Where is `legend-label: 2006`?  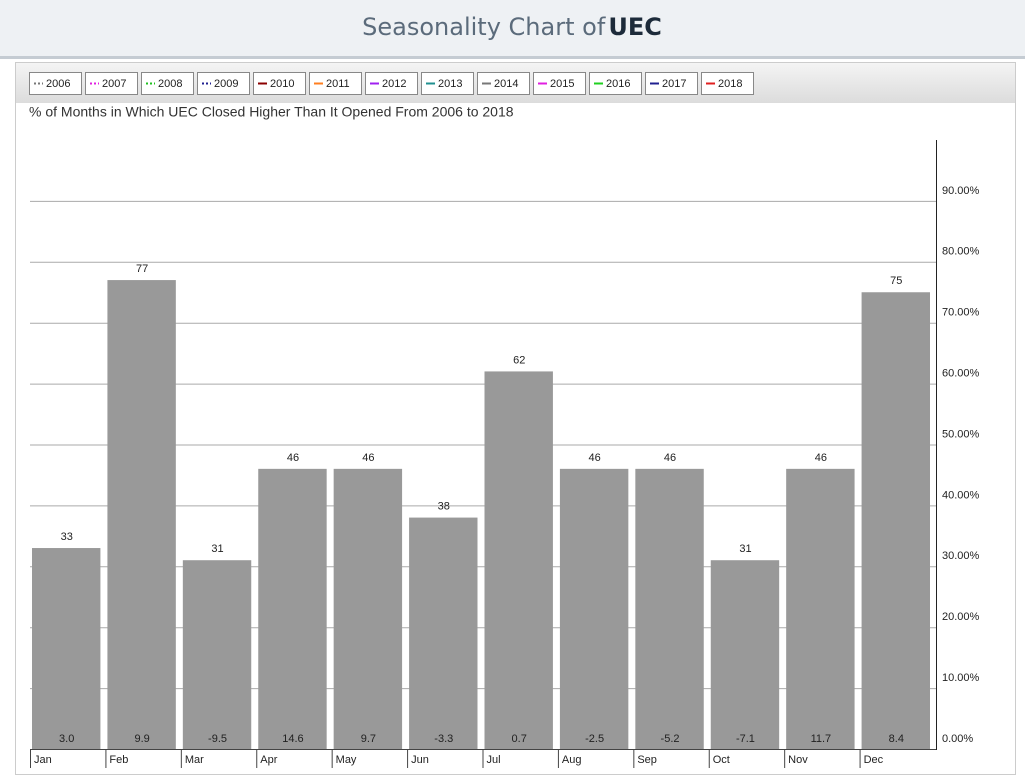 legend-label: 2006 is located at coordinates (58, 84).